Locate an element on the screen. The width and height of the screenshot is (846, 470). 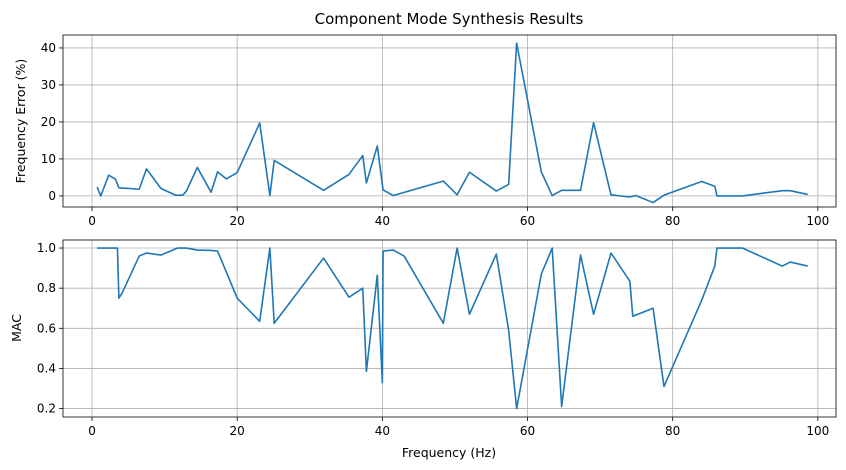
top-x-tick-label: 100 is located at coordinates (817, 221).